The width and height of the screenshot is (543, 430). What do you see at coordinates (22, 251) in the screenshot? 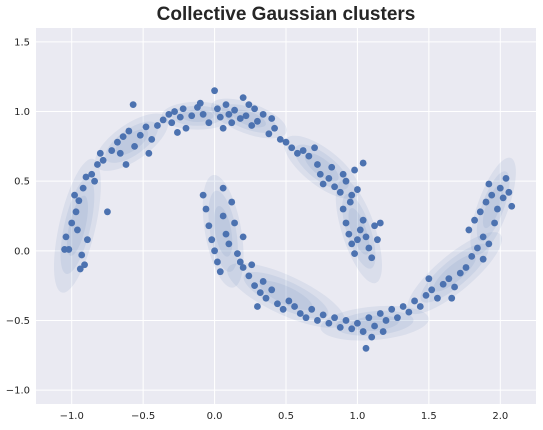
I see `y-tick-label: 0.0` at bounding box center [22, 251].